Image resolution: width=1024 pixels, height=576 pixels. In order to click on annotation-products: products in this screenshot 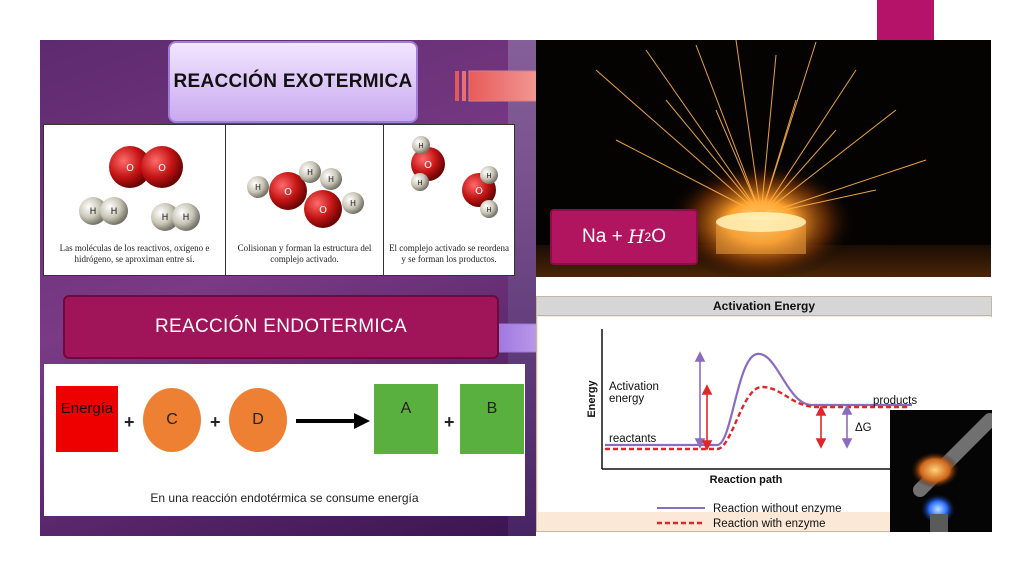, I will do `click(895, 401)`.